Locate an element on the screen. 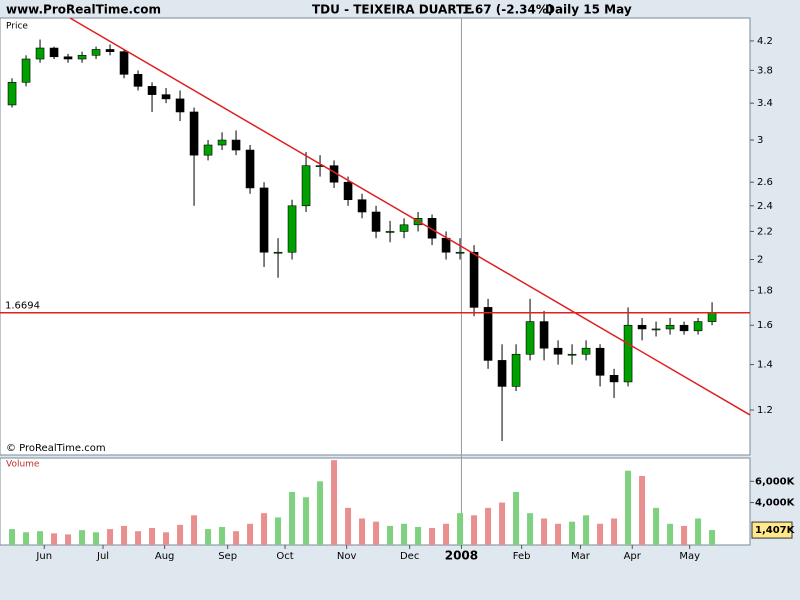 This screenshot has height=600, width=800. x-tick-label: Jun is located at coordinates (43, 556).